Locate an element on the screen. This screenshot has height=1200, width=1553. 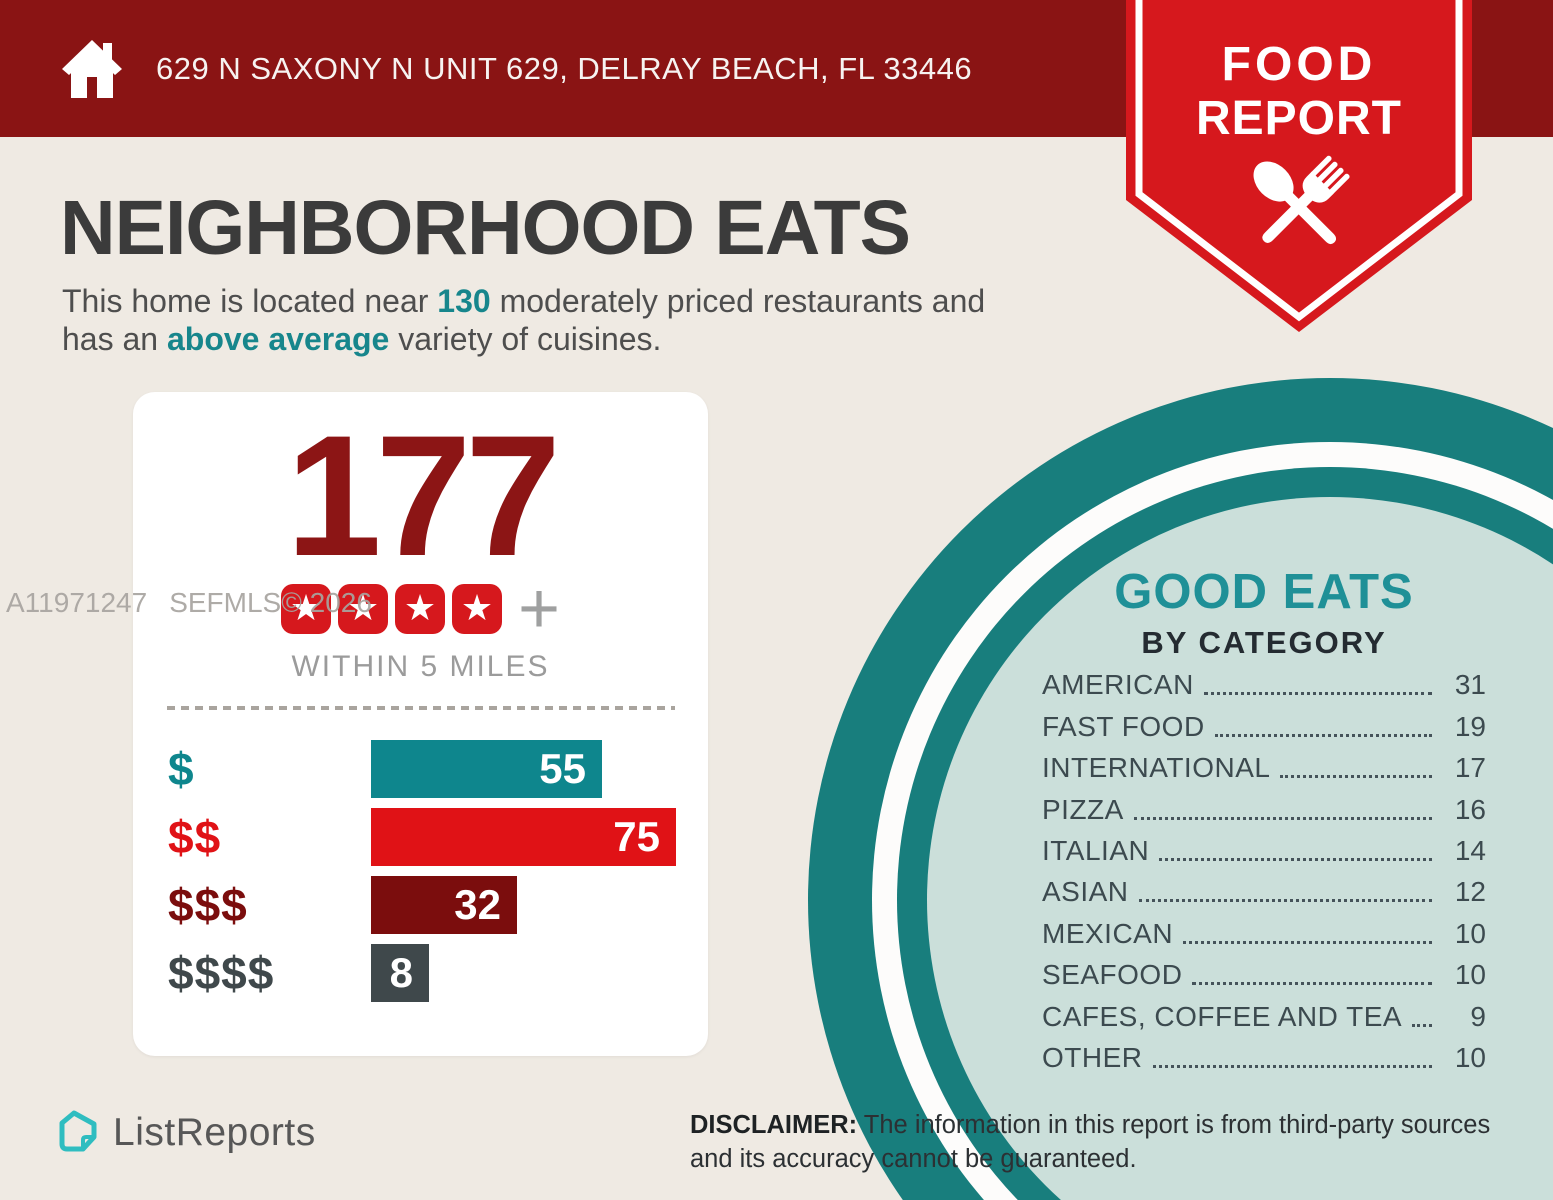
listreports-house-icon is located at coordinates (78, 1131).